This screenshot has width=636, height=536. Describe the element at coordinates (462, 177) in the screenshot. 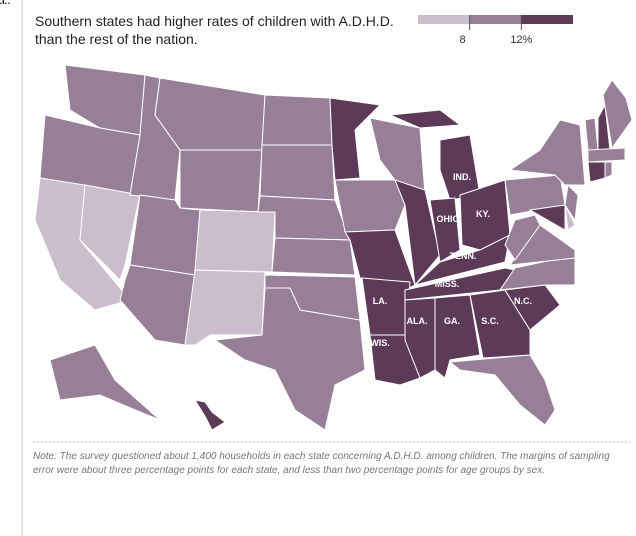

I see `state-label: IND.` at that location.